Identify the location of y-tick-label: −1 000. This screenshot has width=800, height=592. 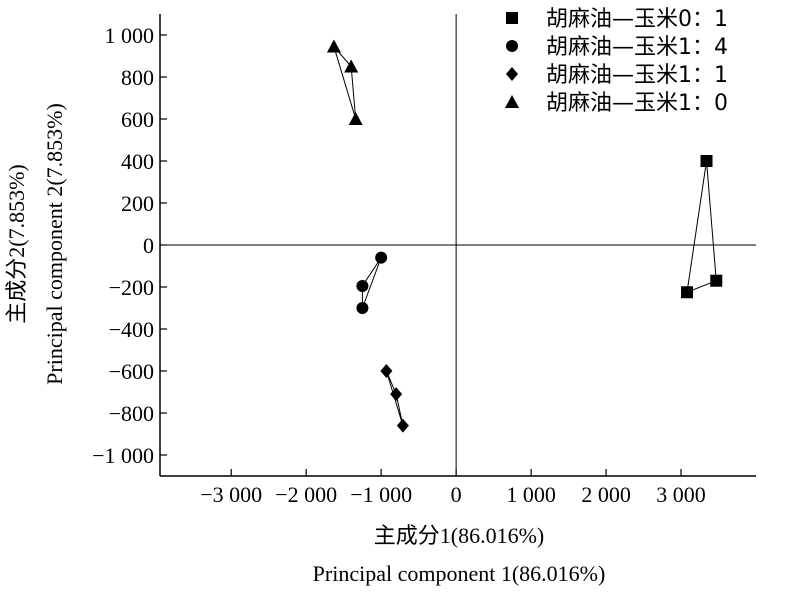
(123, 455).